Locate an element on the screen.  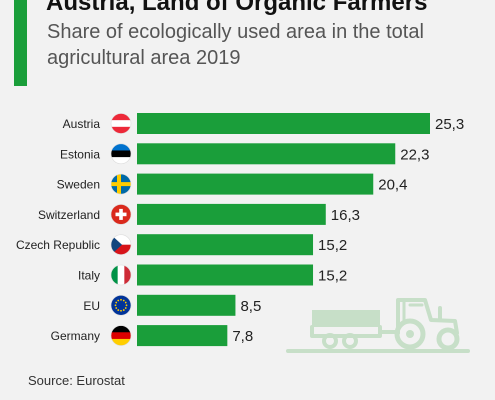
category-label-austria: Austria is located at coordinates (82, 124).